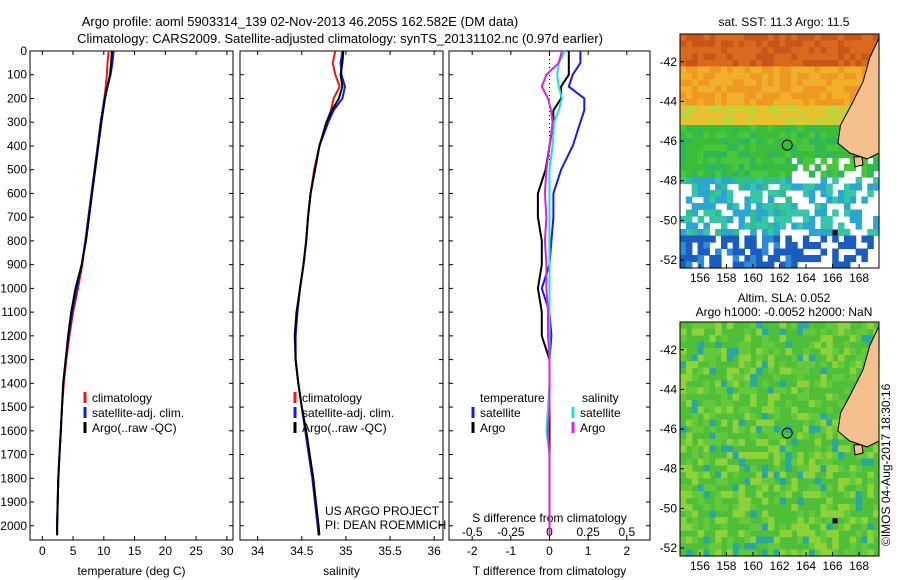  What do you see at coordinates (472, 551) in the screenshot?
I see `x-tick-label: -2` at bounding box center [472, 551].